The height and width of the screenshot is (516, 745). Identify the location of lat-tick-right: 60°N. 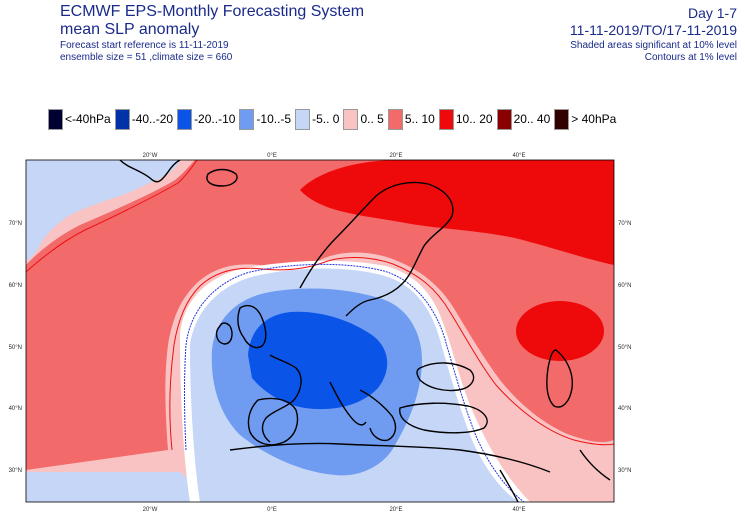
(624, 286).